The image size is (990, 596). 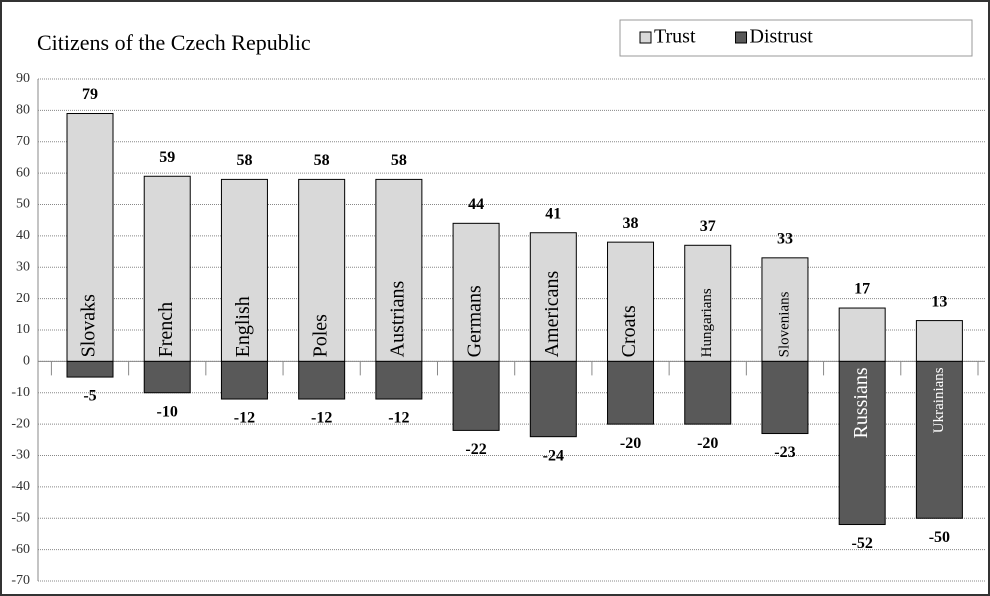 What do you see at coordinates (320, 336) in the screenshot?
I see `category-label: Poles` at bounding box center [320, 336].